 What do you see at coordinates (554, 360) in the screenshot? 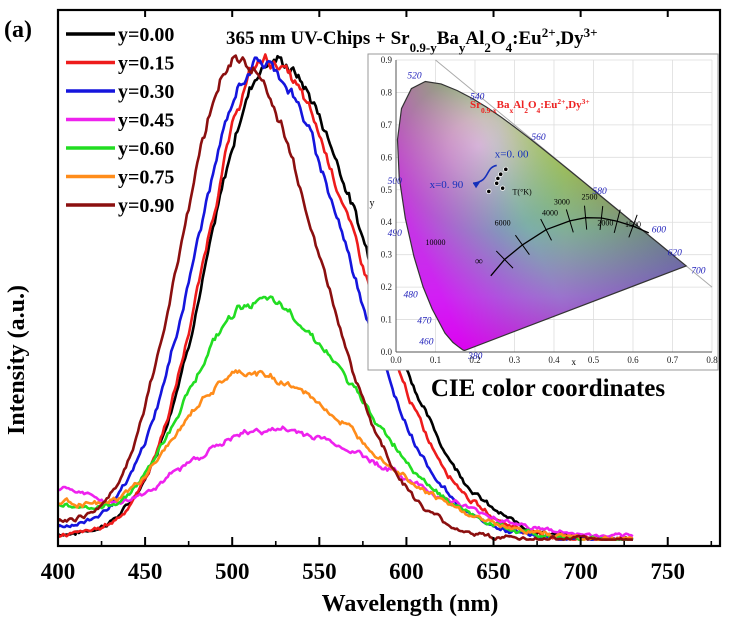
I see `inset-x-tick: 0.4` at bounding box center [554, 360].